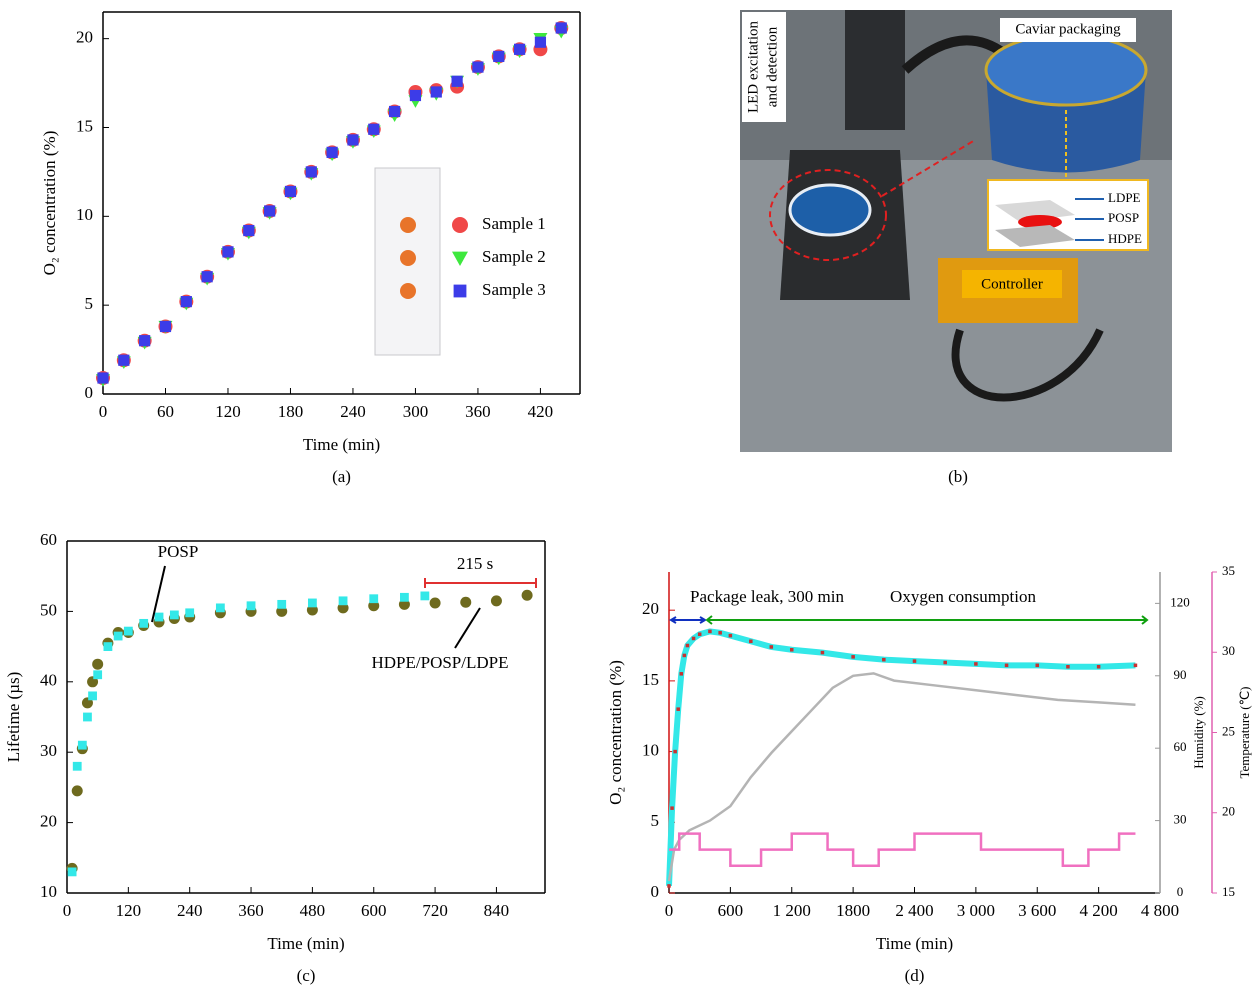  Describe the element at coordinates (514, 256) in the screenshot. I see `legend-label: Sample 2` at that location.